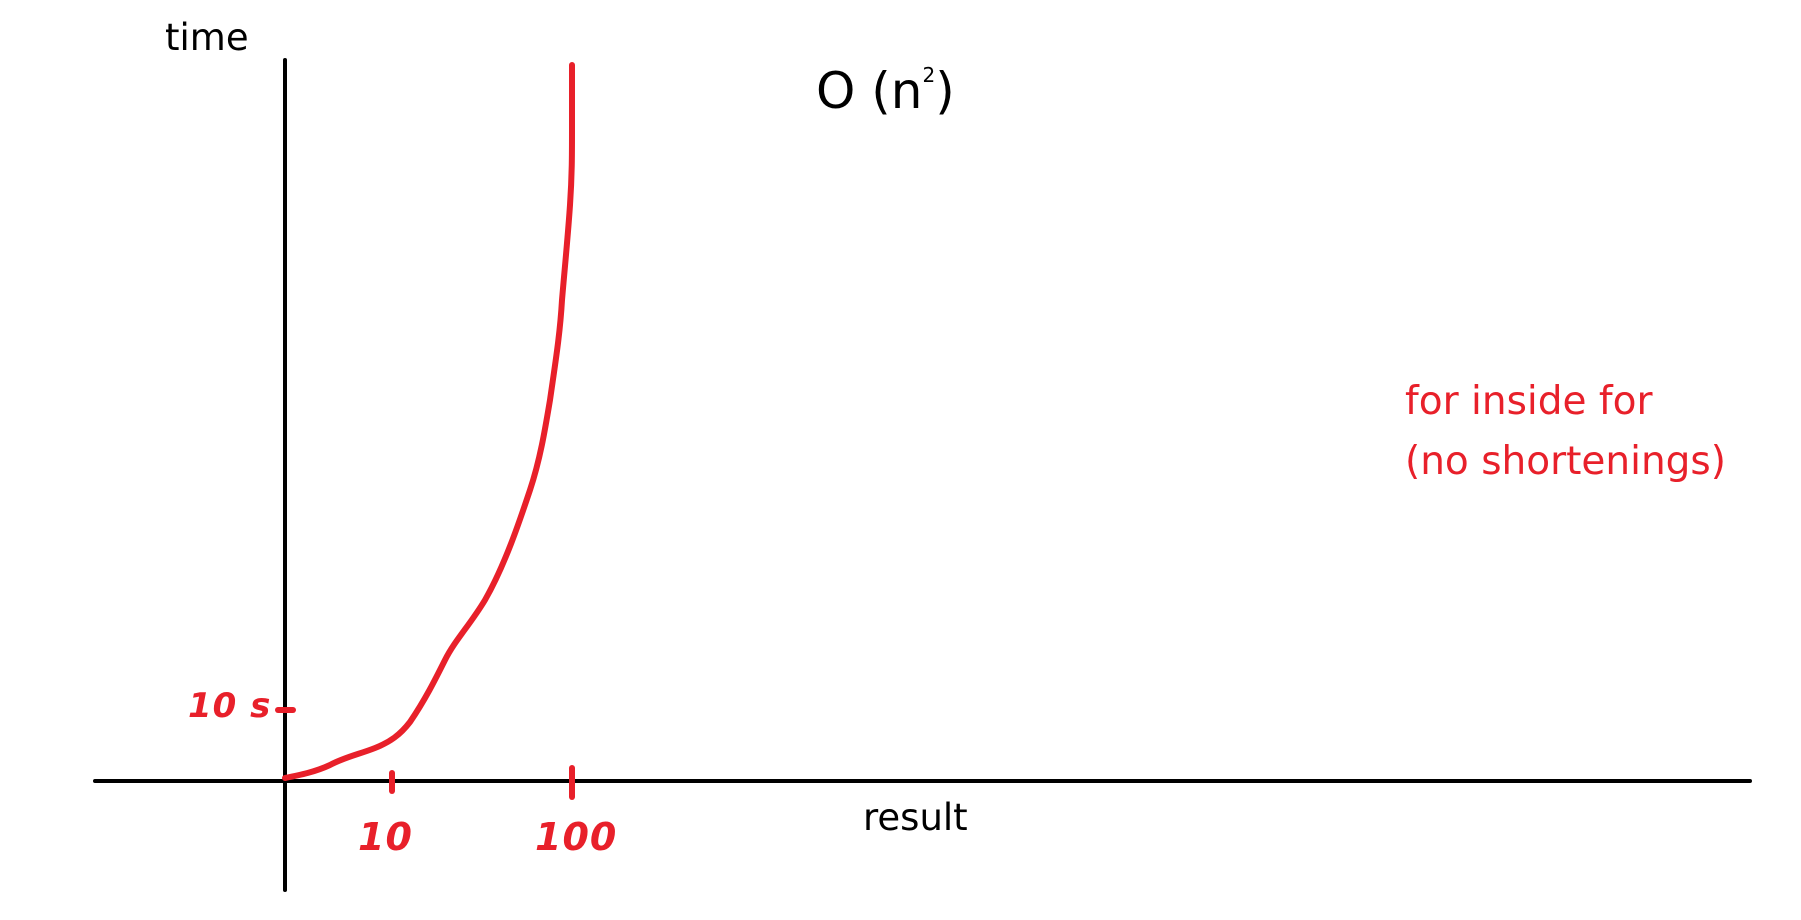 Image resolution: width=1801 pixels, height=920 pixels. I want to click on complexity-title: O (n2), so click(885, 91).